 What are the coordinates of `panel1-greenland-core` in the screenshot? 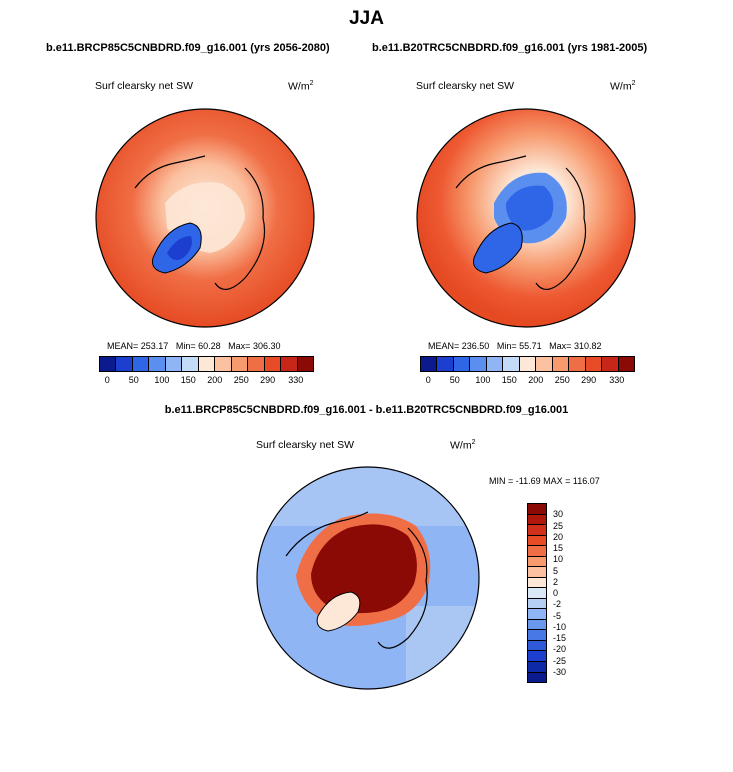 It's located at (179, 248).